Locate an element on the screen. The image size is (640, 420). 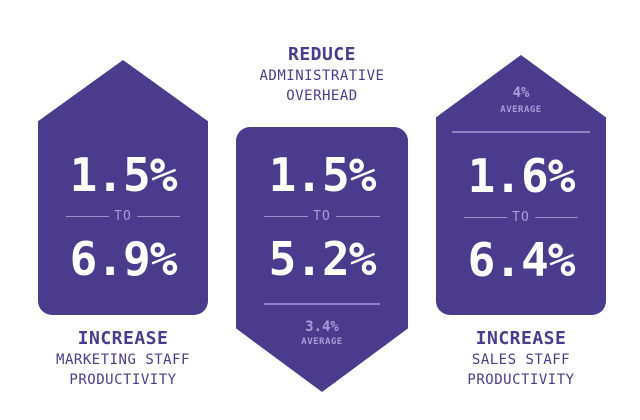
overhead-to-connector: TO is located at coordinates (322, 216).